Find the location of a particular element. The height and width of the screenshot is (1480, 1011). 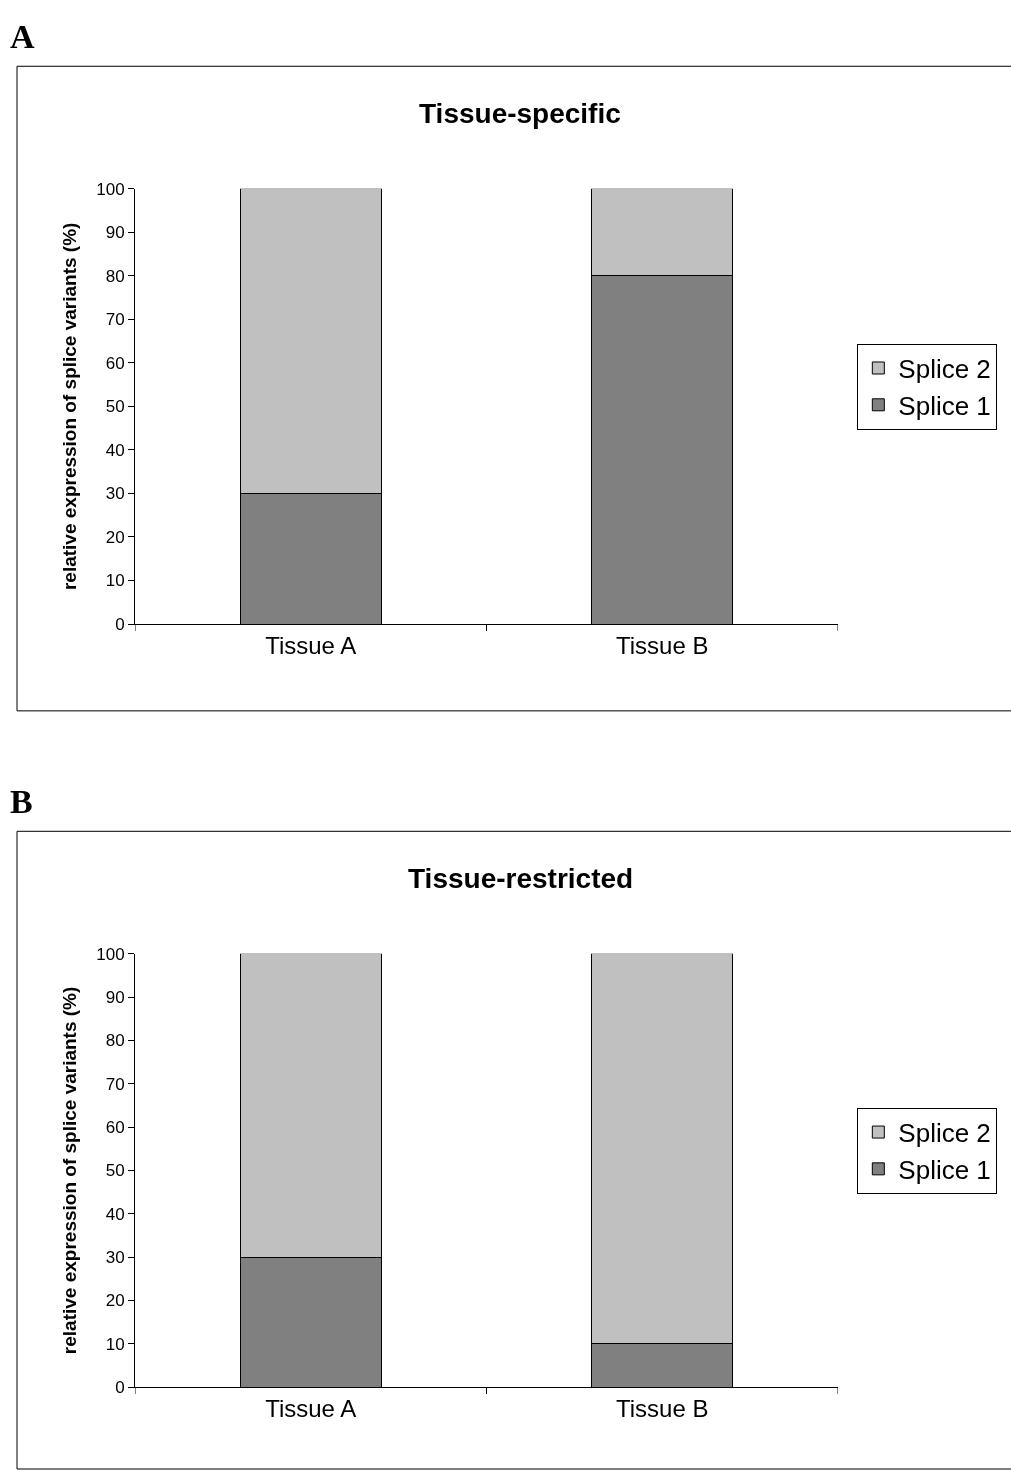

chart-title: Tissue-restricted is located at coordinates (521, 878).